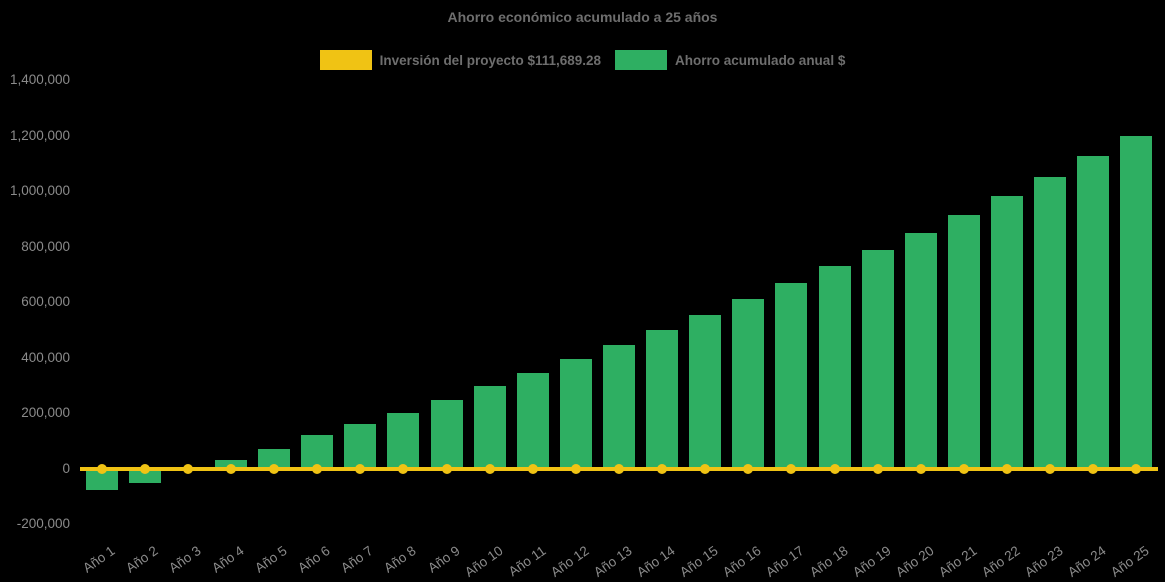 This screenshot has width=1165, height=582. I want to click on y-tick-label: 1,200,000, so click(39, 135).